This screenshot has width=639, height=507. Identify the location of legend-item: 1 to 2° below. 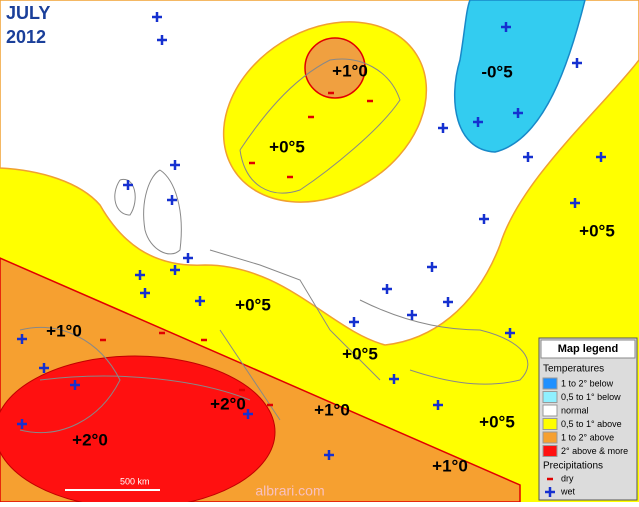
(587, 383).